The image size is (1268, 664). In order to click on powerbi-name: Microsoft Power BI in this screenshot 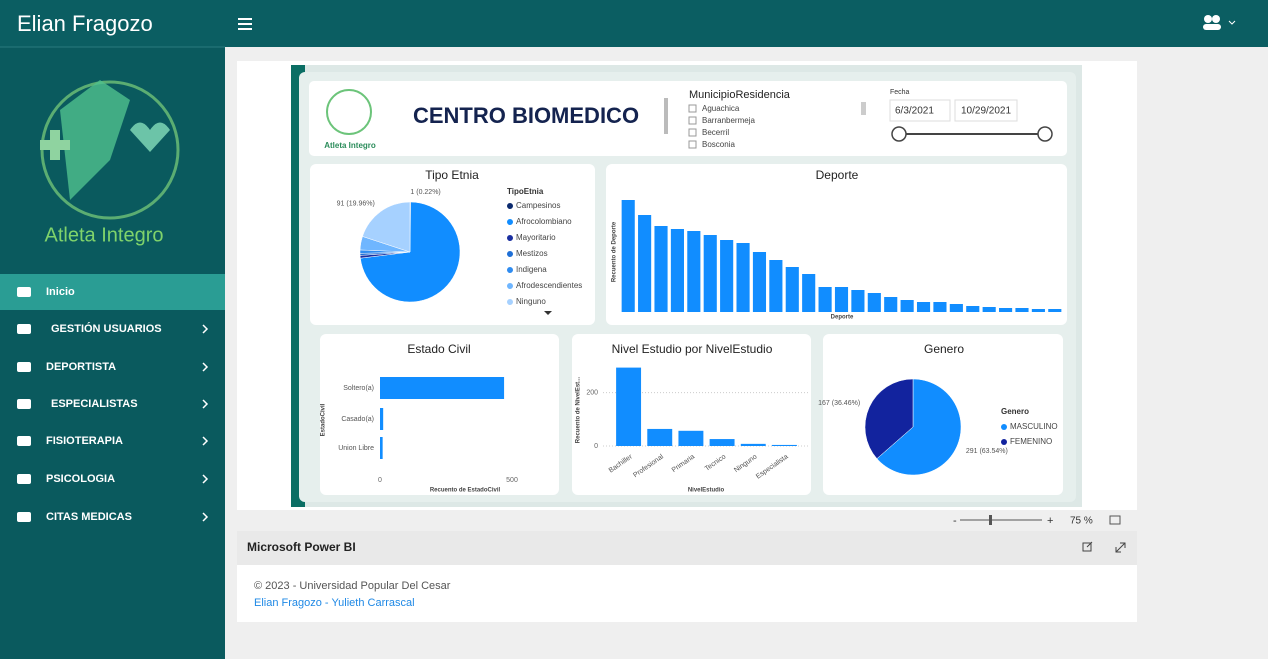, I will do `click(301, 547)`.